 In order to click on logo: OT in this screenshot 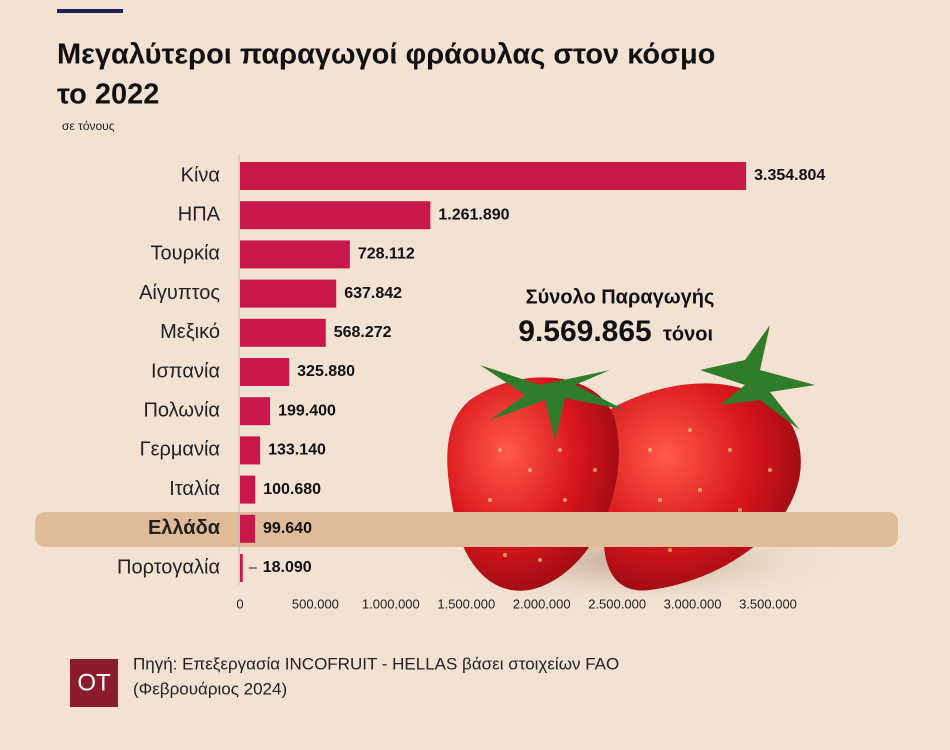, I will do `click(94, 682)`.